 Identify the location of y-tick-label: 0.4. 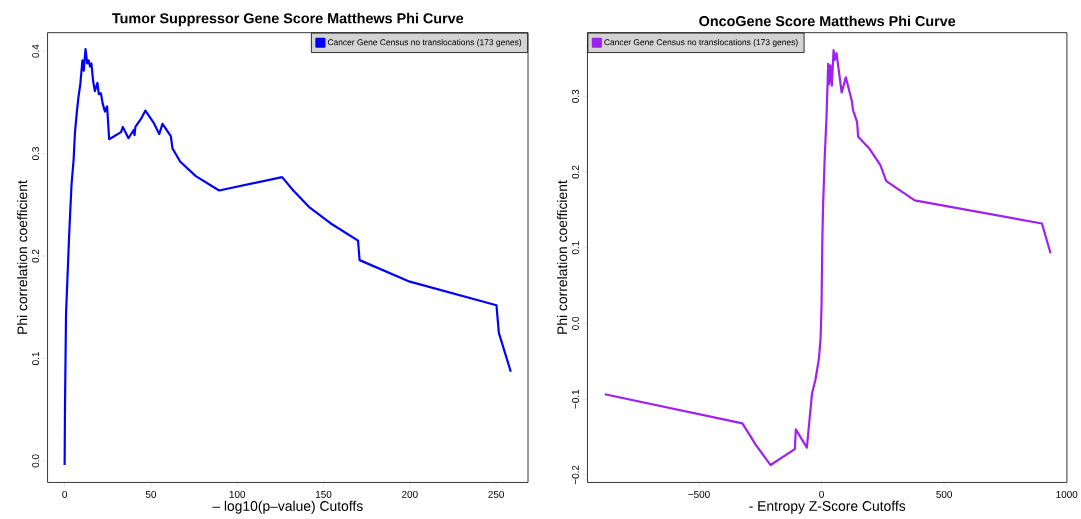
(36, 51).